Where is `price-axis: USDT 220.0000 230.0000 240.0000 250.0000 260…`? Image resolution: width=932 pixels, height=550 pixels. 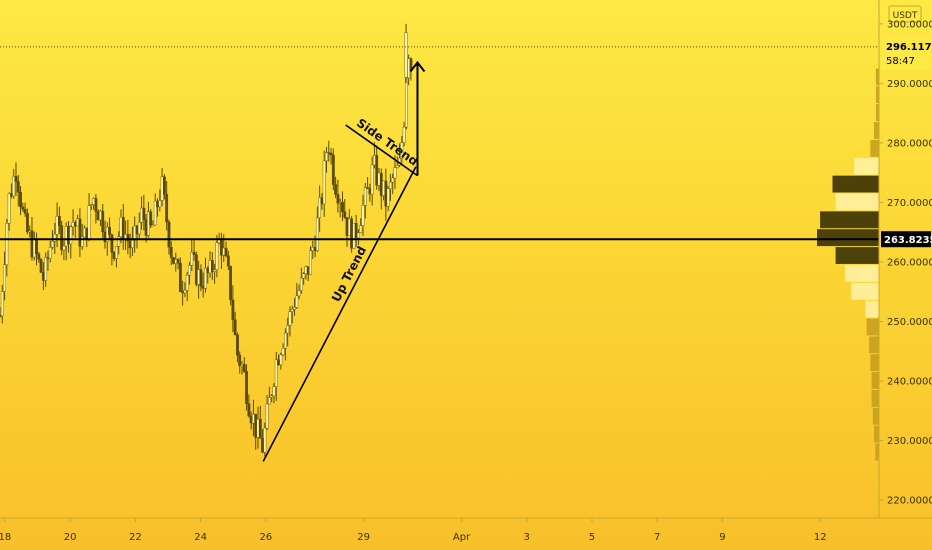
price-axis: USDT 220.0000 230.0000 240.0000 250.0000 260… is located at coordinates (905, 259).